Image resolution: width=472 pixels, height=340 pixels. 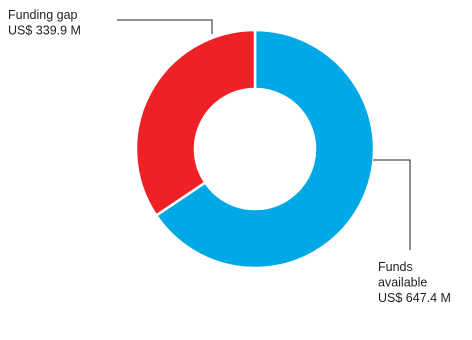 I want to click on funds-available-label: Funds available US$ 647.4 M, so click(x=414, y=282).